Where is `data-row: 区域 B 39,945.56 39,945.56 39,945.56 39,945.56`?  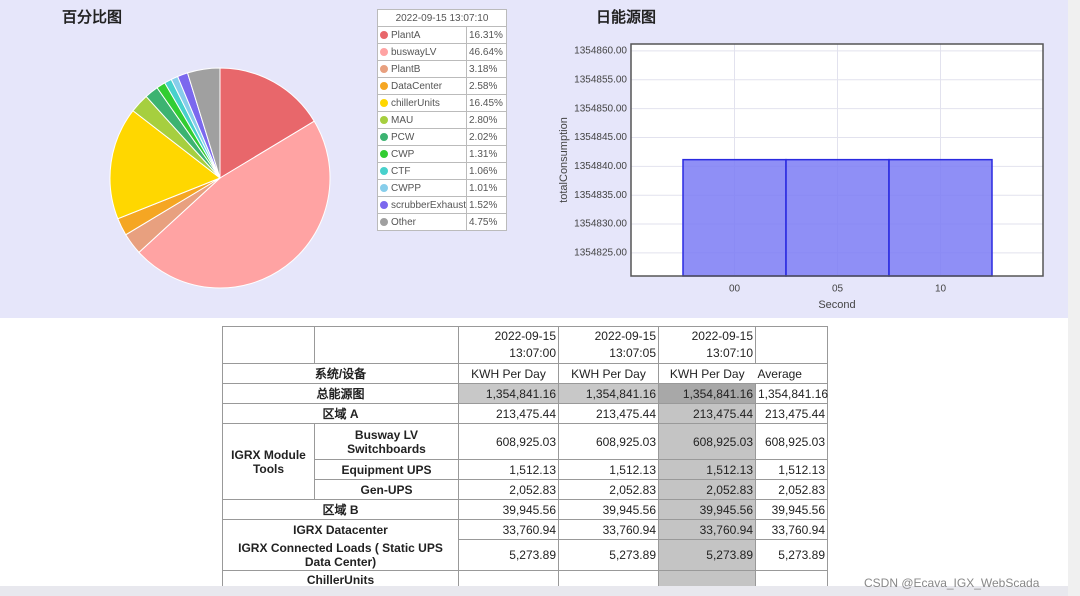 data-row: 区域 B 39,945.56 39,945.56 39,945.56 39,945.56 is located at coordinates (525, 509).